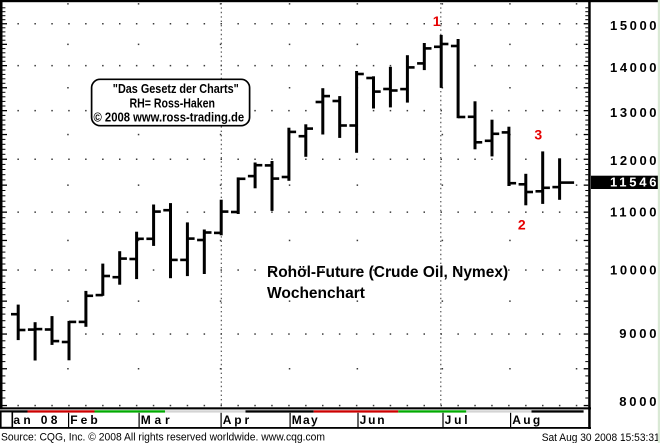  What do you see at coordinates (633, 182) in the screenshot?
I see `svg-text: 11546` at bounding box center [633, 182].